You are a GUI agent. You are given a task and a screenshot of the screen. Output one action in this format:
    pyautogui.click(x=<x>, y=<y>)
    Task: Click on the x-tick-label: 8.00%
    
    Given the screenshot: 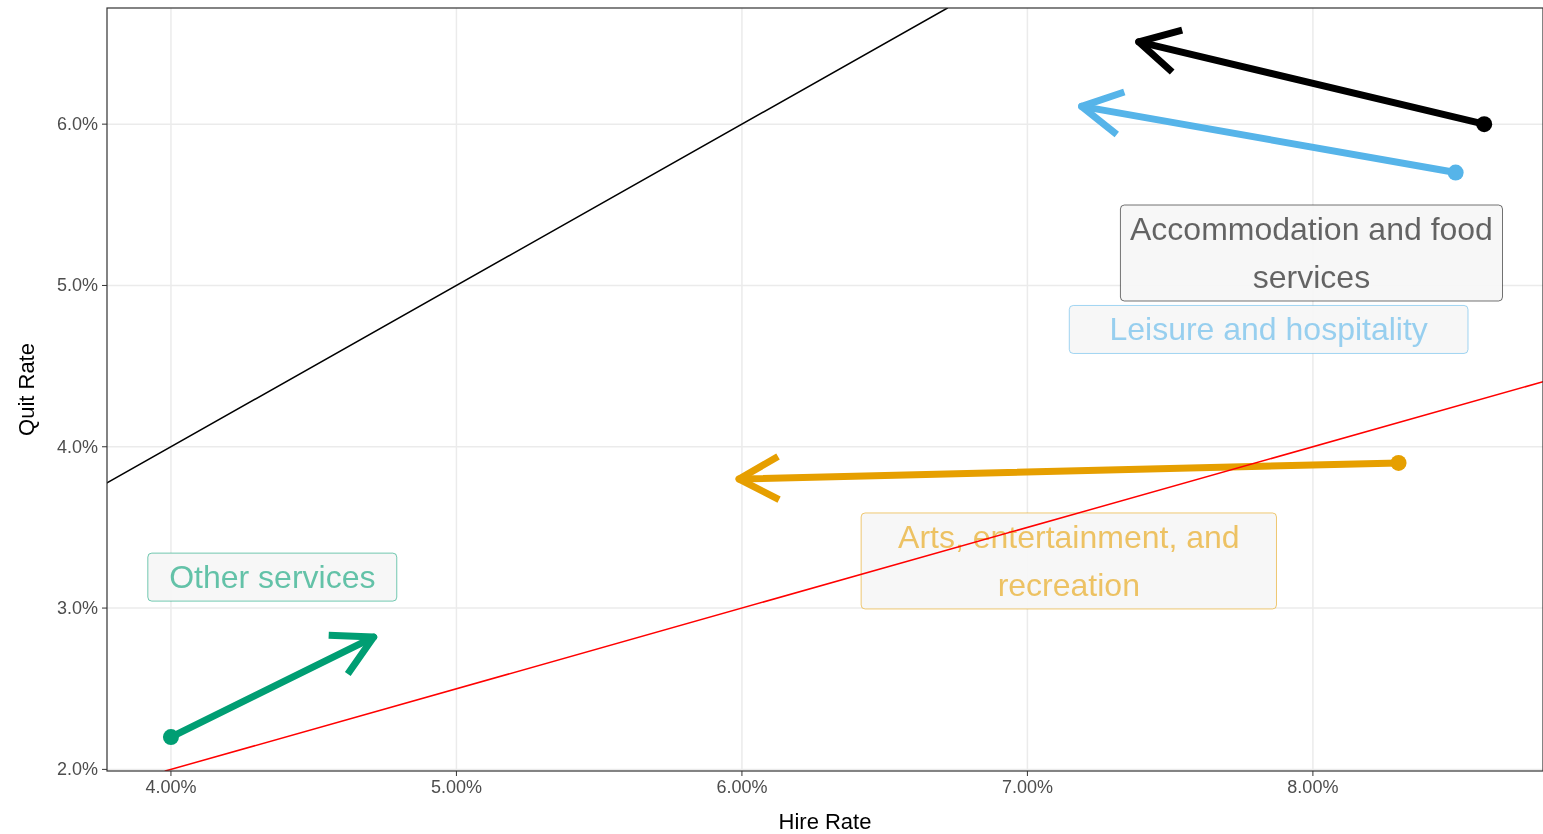 What is the action you would take?
    pyautogui.click(x=1313, y=787)
    